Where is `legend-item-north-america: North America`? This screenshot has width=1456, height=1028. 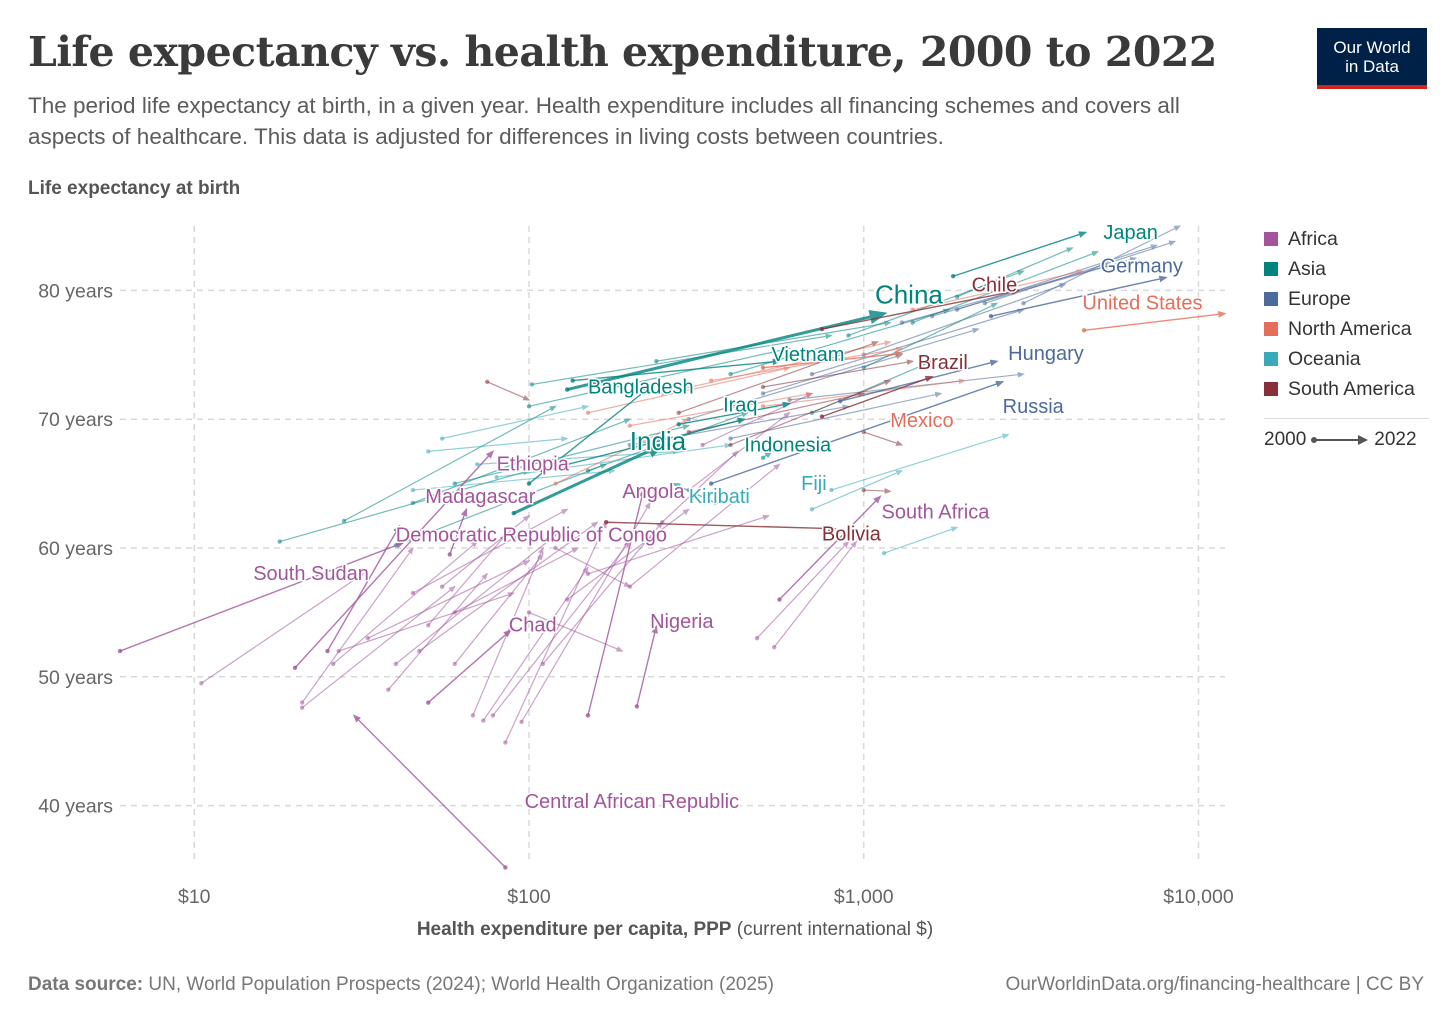
legend-item-north-america: North America is located at coordinates (1346, 329).